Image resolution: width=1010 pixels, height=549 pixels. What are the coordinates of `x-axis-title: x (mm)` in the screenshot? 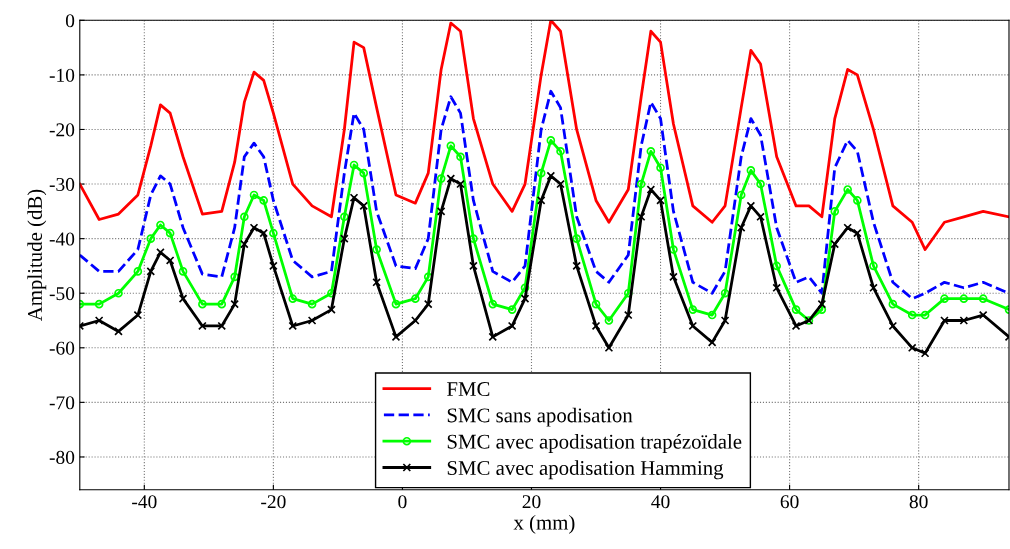 It's located at (544, 524).